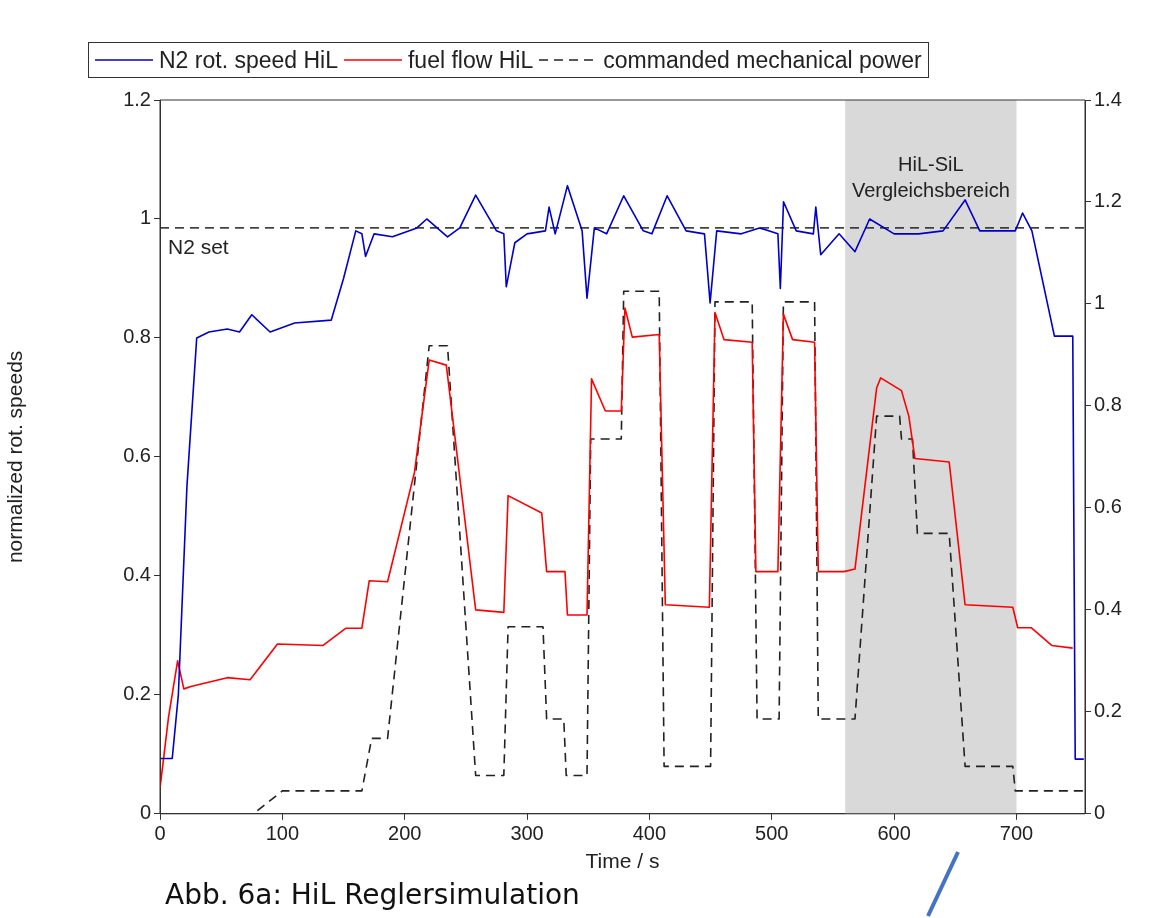  Describe the element at coordinates (762, 60) in the screenshot. I see `legend-label: commanded mechanical power` at that location.